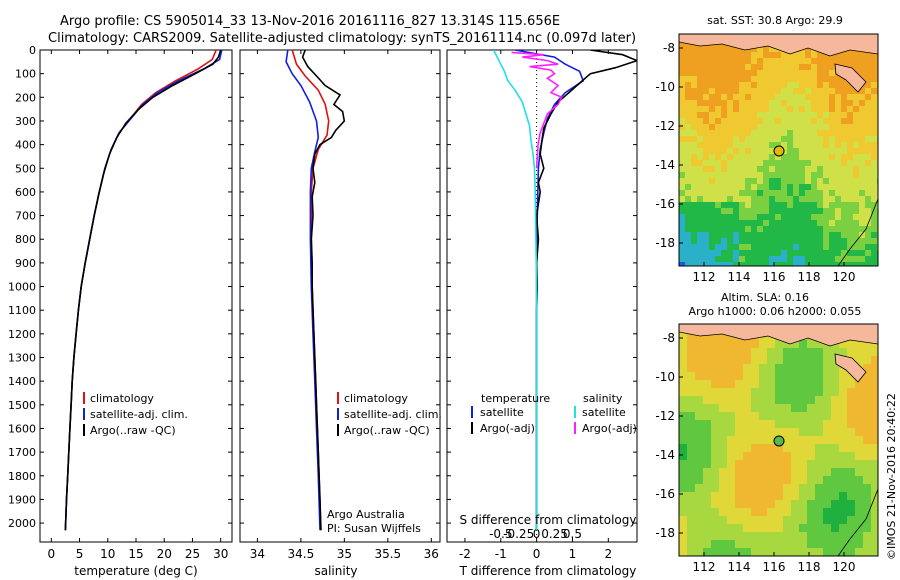 The width and height of the screenshot is (900, 580). I want to click on sla-map-title-1: Altim. SLA: 0.16, so click(765, 297).